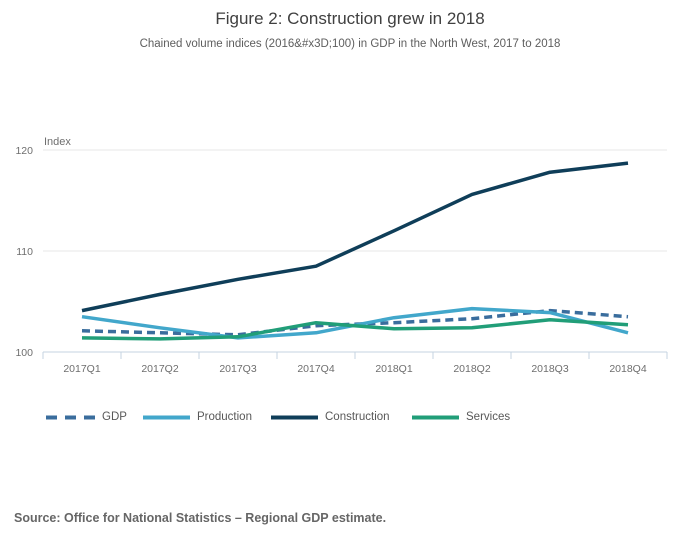 This screenshot has height=549, width=700. What do you see at coordinates (160, 369) in the screenshot?
I see `x-tick-label-2017Q2: 2017Q2` at bounding box center [160, 369].